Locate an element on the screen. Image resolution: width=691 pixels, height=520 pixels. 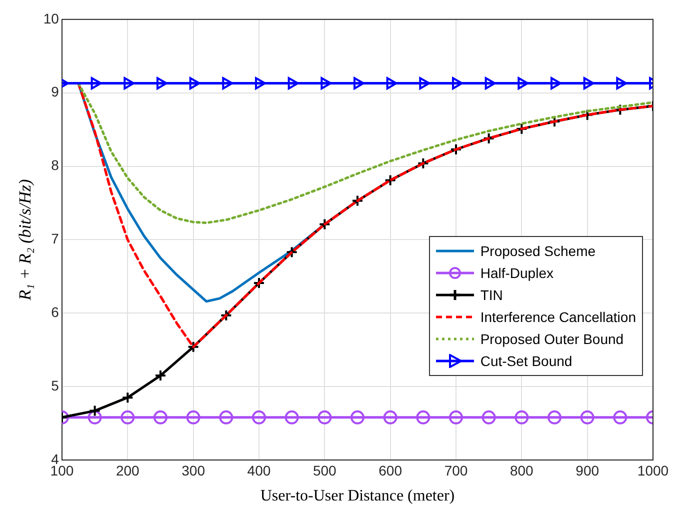
x-tick-label: 500 is located at coordinates (324, 470).